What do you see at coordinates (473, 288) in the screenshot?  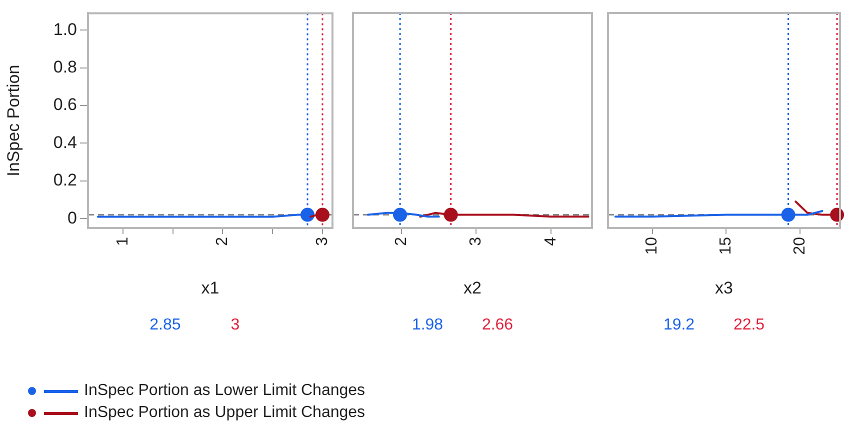 I see `x-axis-title: x2` at bounding box center [473, 288].